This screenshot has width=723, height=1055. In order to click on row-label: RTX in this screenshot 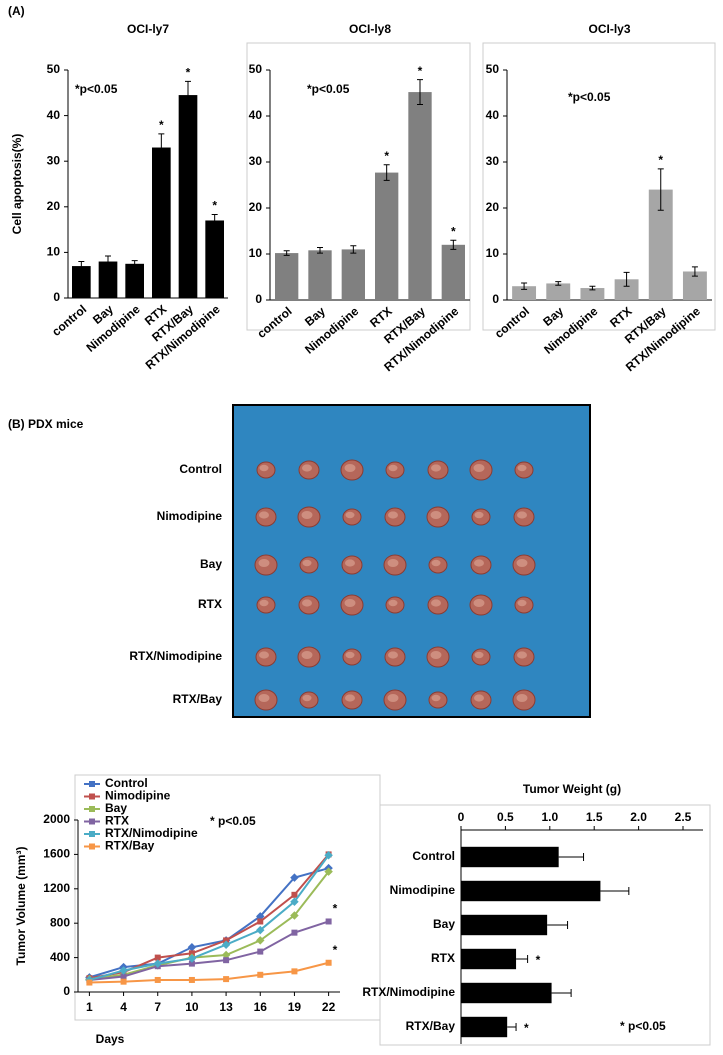, I will do `click(210, 604)`.